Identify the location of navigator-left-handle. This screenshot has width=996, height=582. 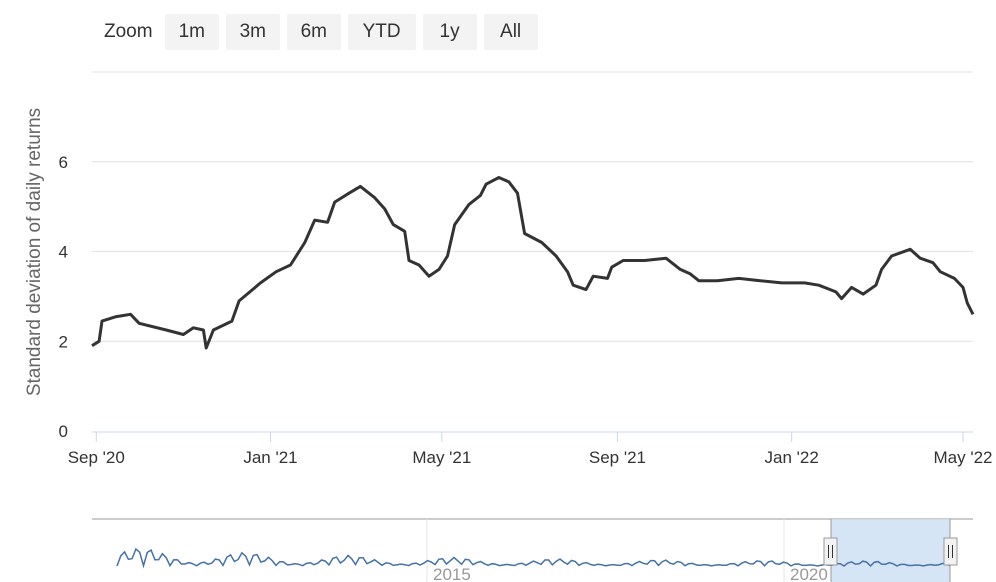
(830, 551).